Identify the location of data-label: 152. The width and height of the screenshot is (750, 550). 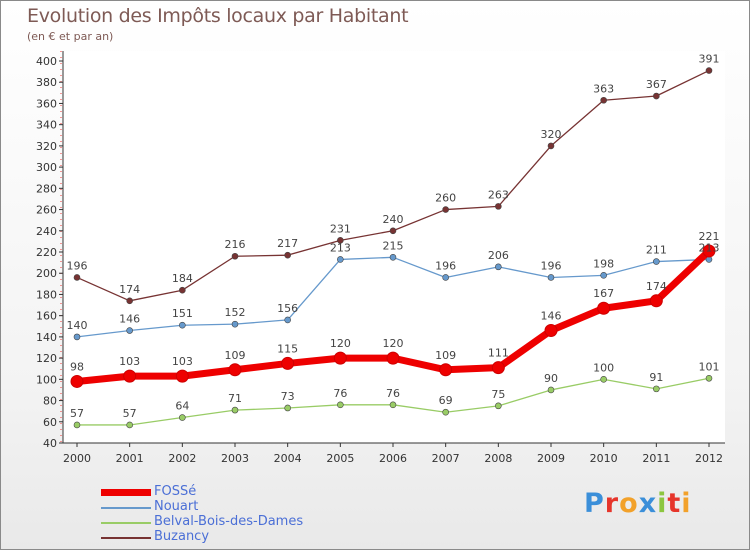
(235, 312).